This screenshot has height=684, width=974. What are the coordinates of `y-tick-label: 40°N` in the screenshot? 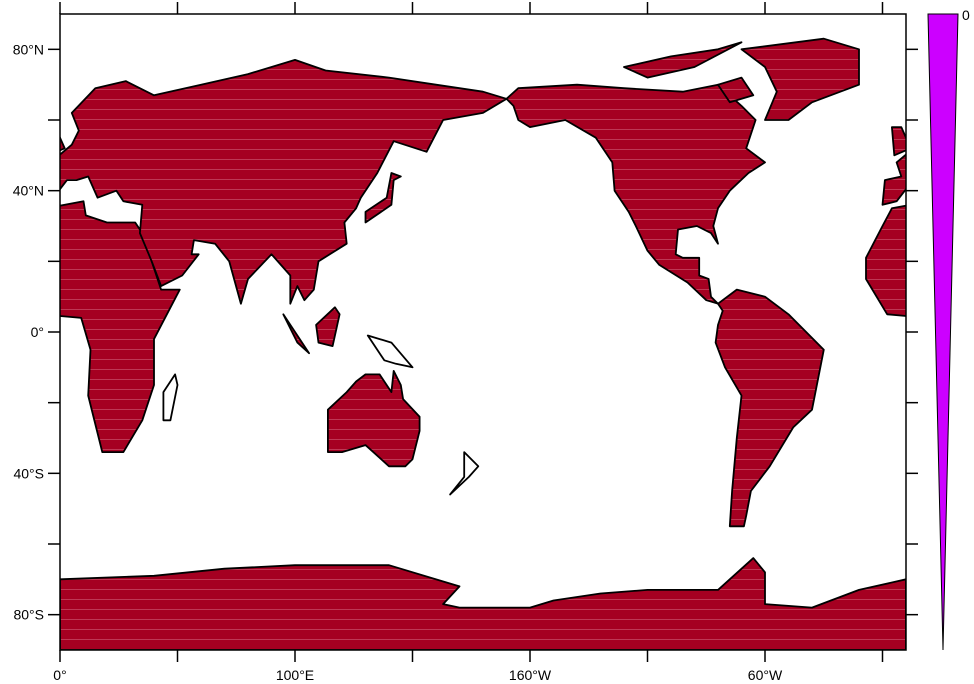 It's located at (28, 191).